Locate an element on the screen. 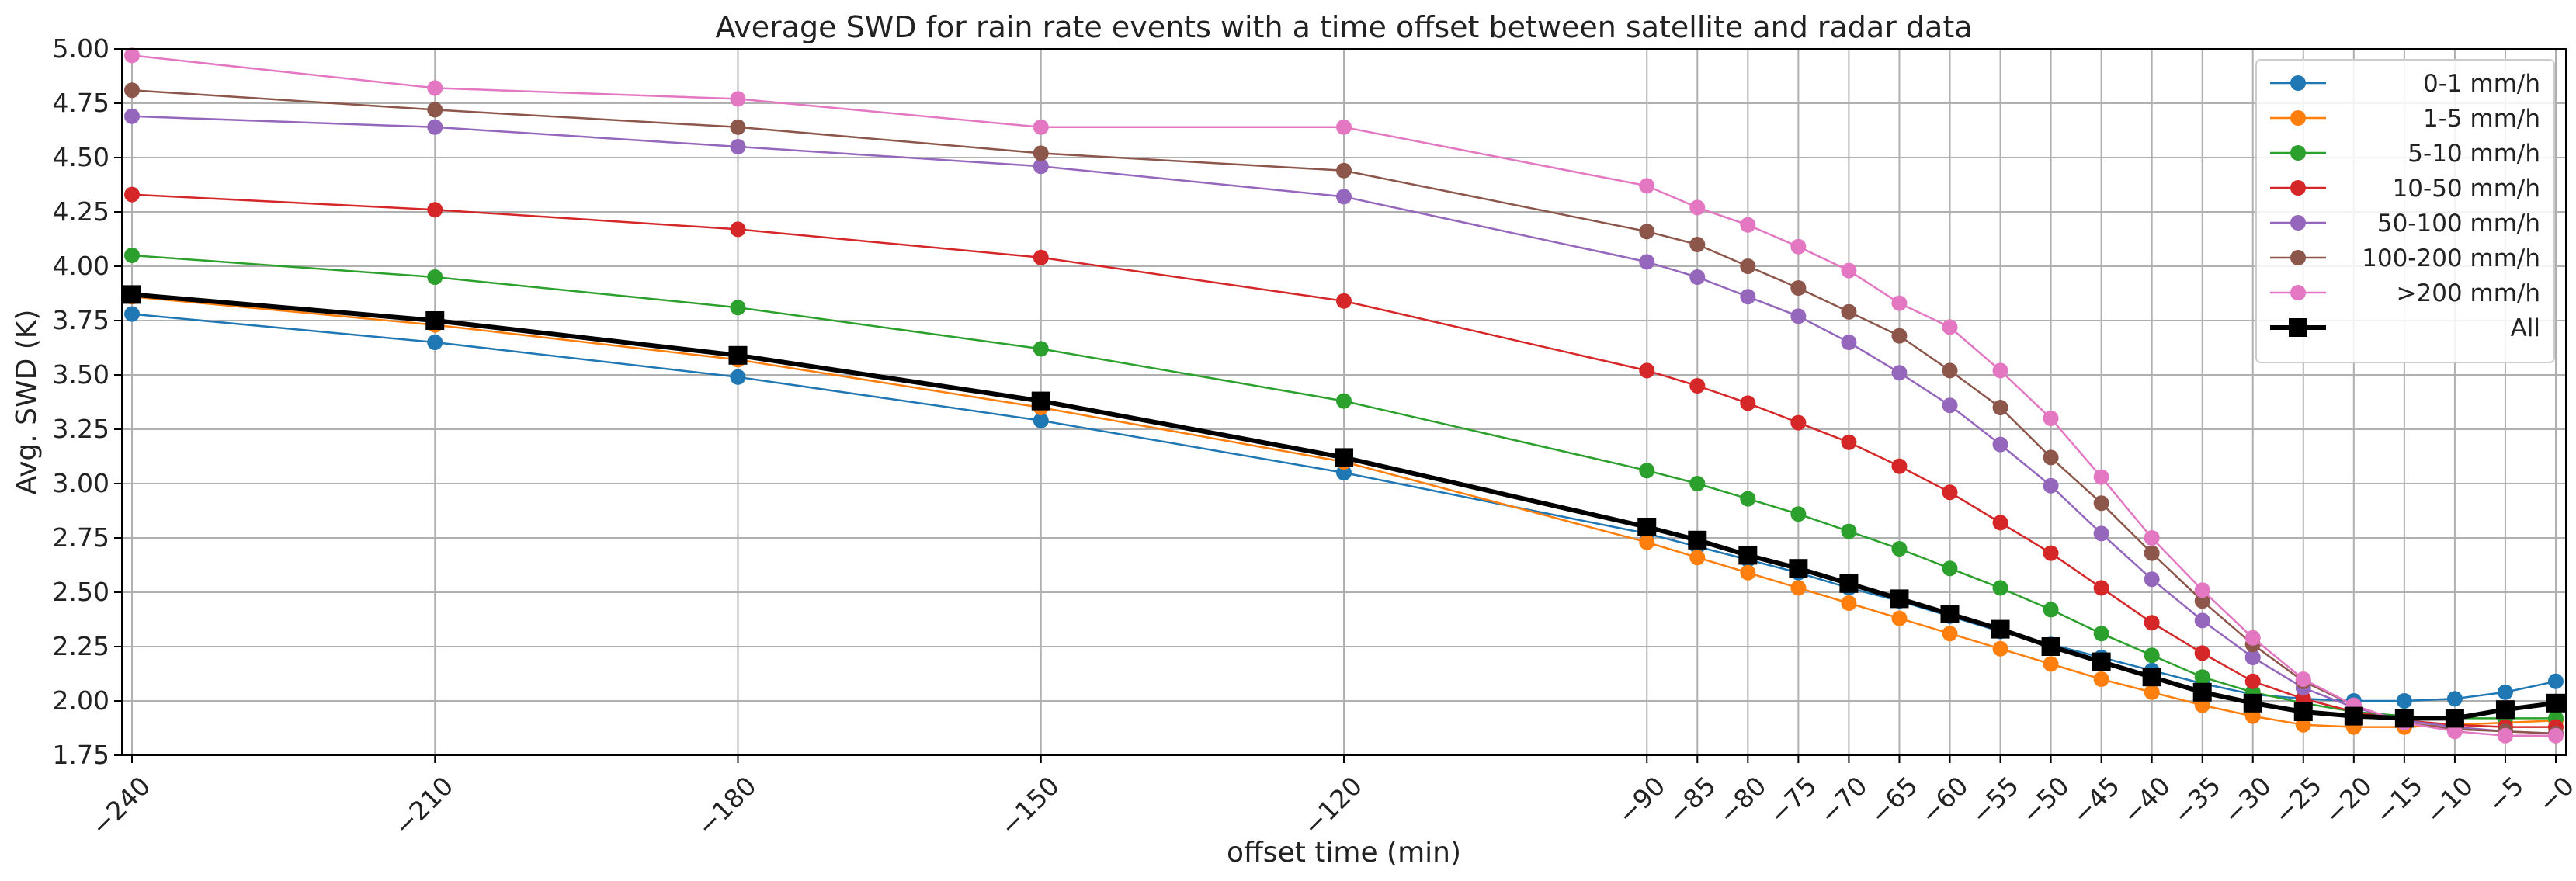  x-tick-label: −5 is located at coordinates (2505, 795).